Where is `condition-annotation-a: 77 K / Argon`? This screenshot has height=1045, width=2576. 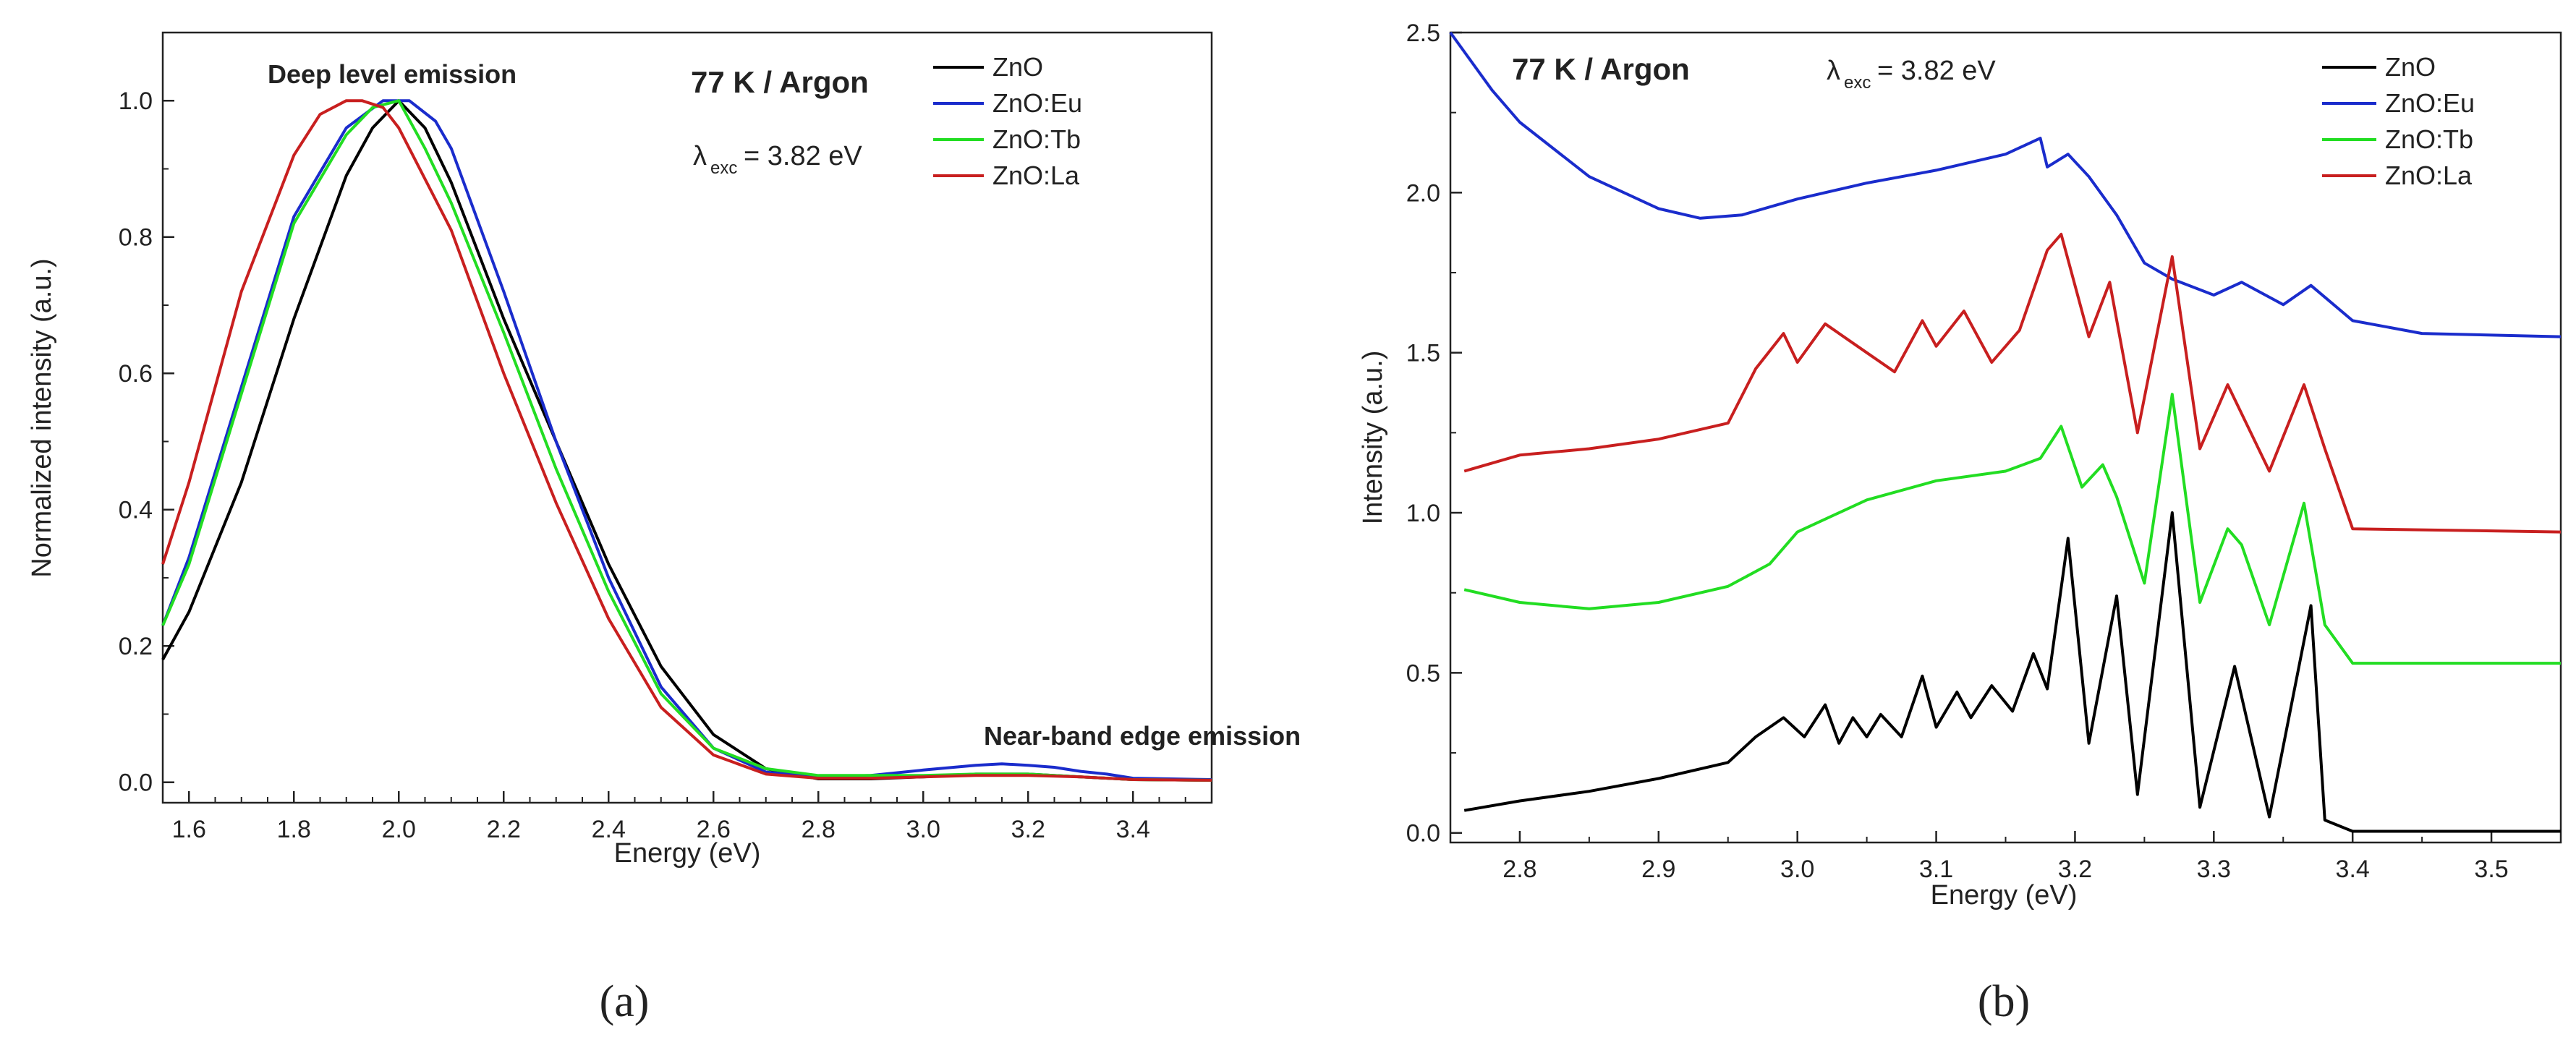
condition-annotation-a: 77 K / Argon is located at coordinates (780, 82).